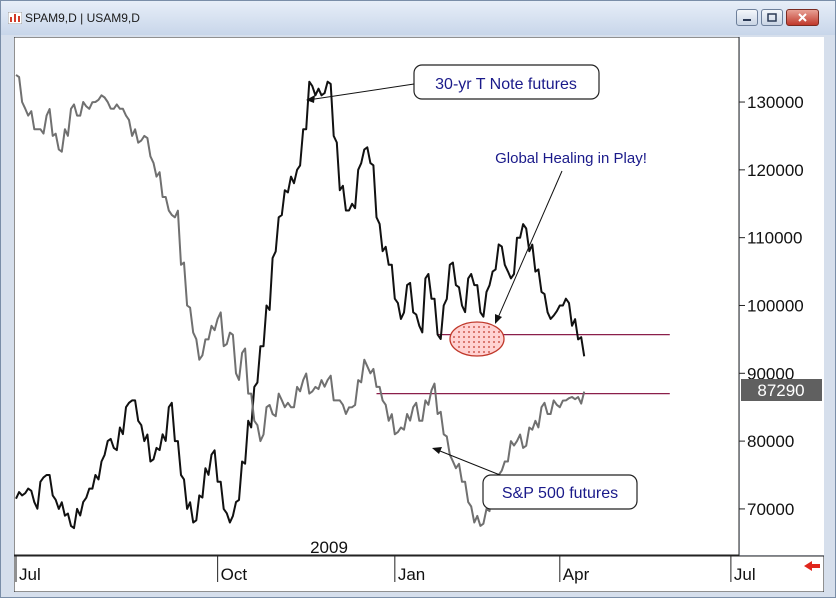 This screenshot has height=598, width=836. What do you see at coordinates (770, 373) in the screenshot?
I see `y-tick-label: 90000` at bounding box center [770, 373].